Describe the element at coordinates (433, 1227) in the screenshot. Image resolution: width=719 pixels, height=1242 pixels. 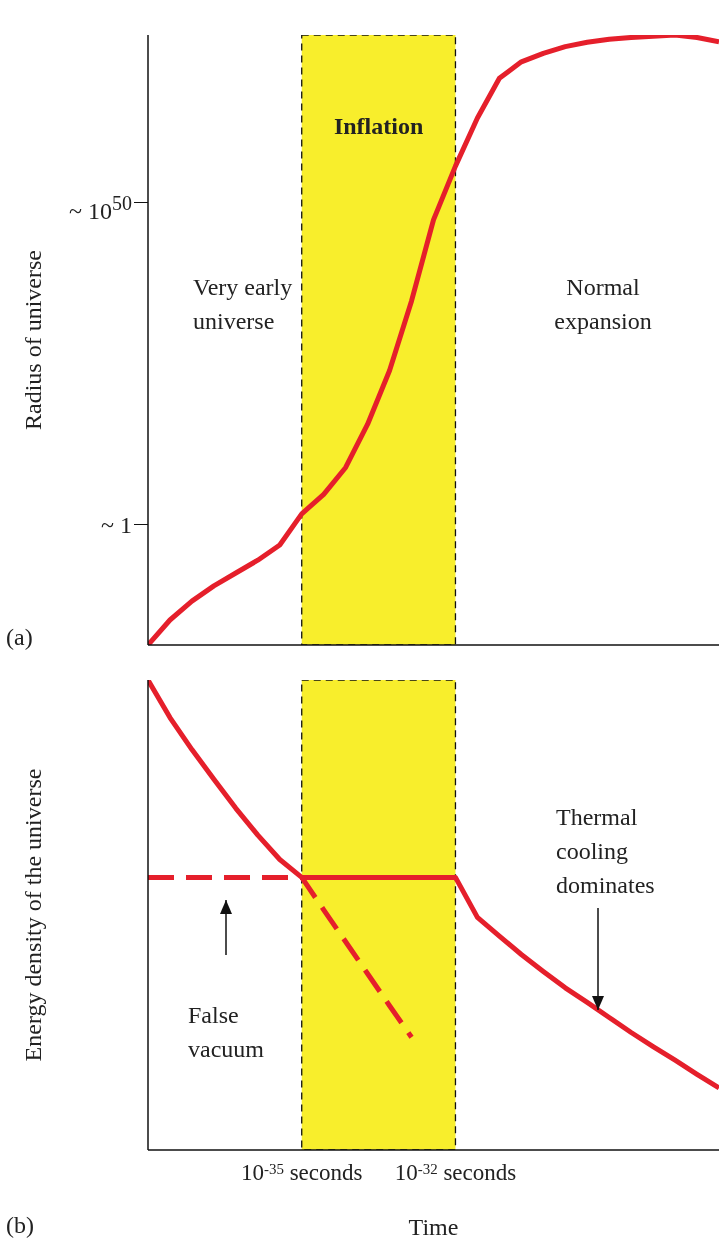
I see `x-axis-title: Time` at that location.